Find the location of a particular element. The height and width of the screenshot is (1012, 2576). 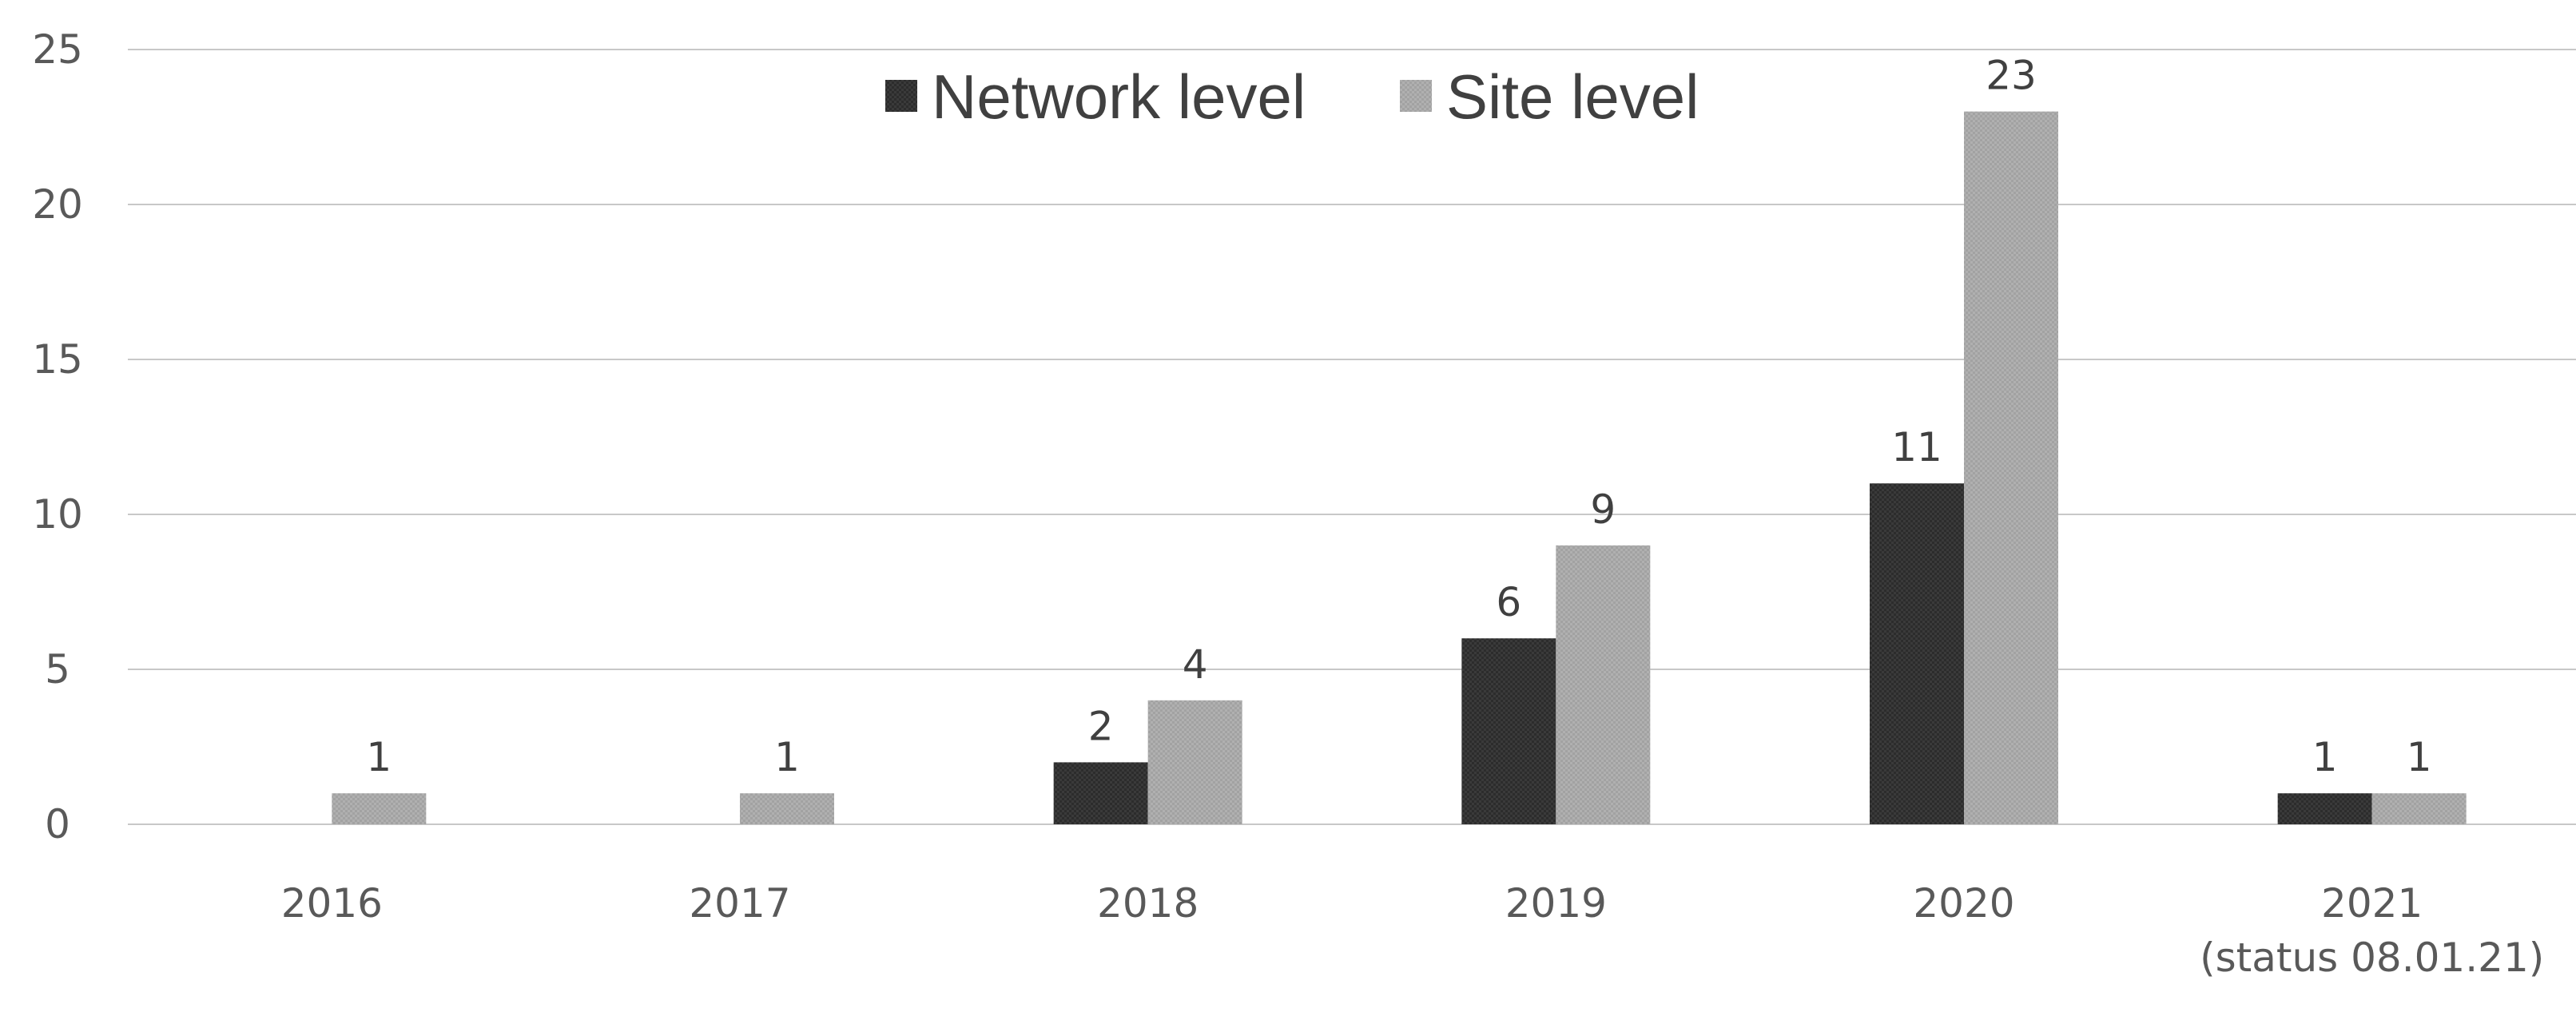

data-label: 4 is located at coordinates (1195, 664).